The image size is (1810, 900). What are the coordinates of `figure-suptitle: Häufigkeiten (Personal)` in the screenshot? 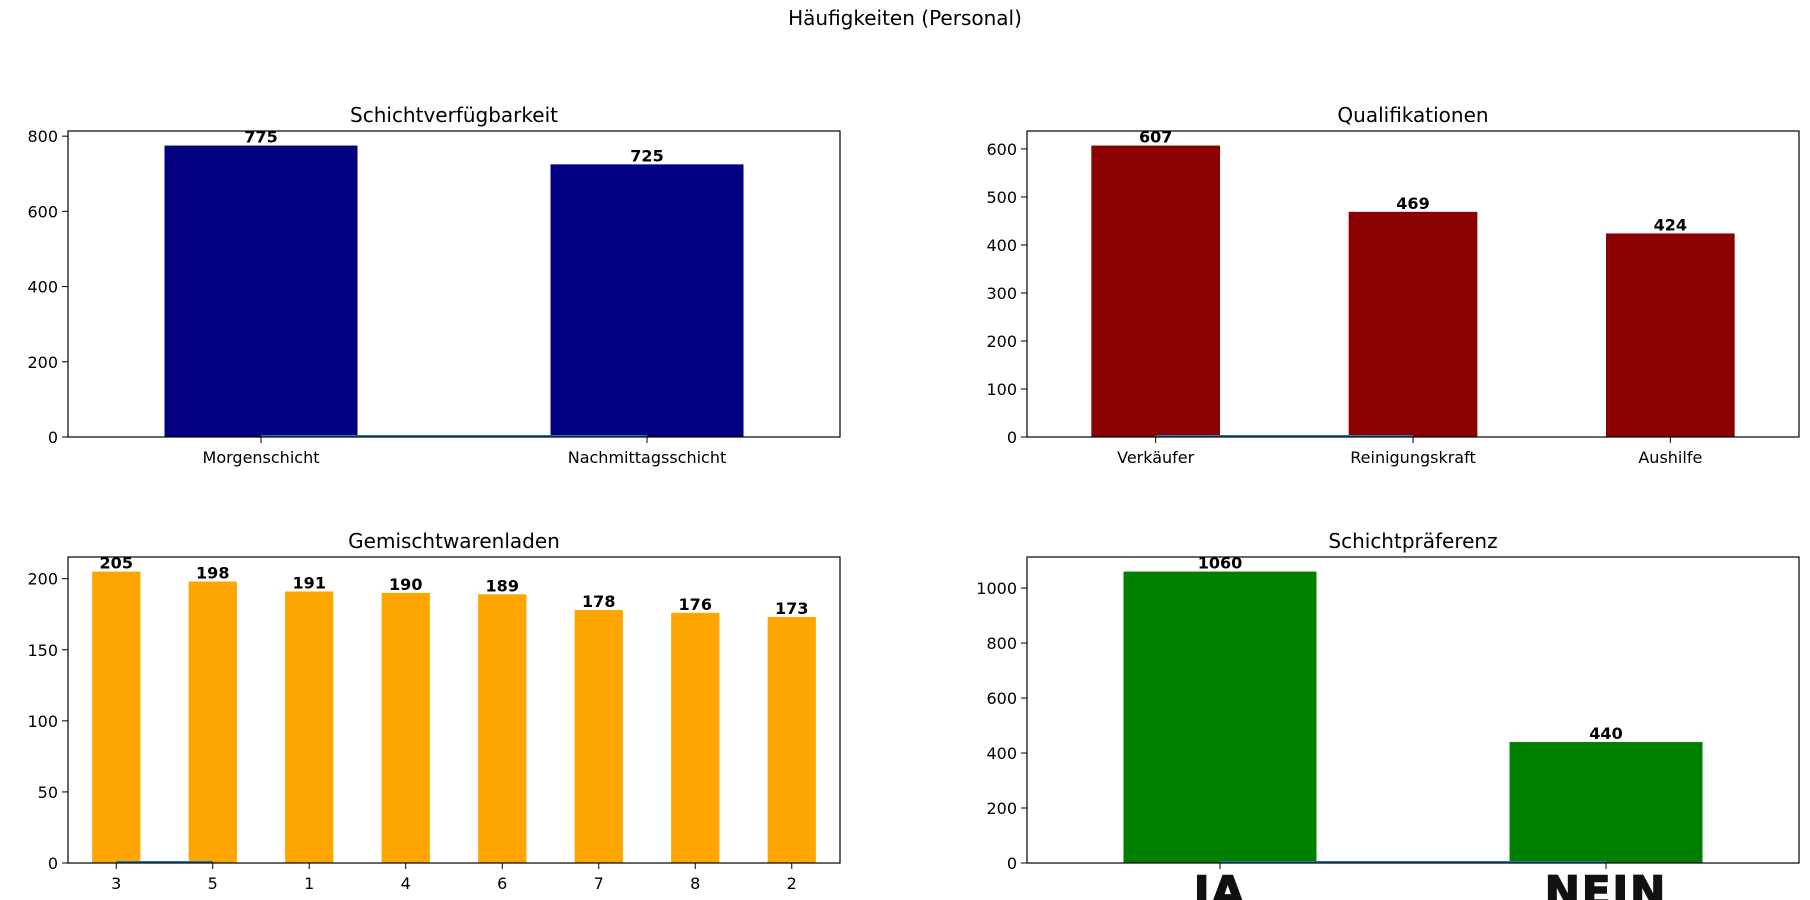 It's located at (905, 18).